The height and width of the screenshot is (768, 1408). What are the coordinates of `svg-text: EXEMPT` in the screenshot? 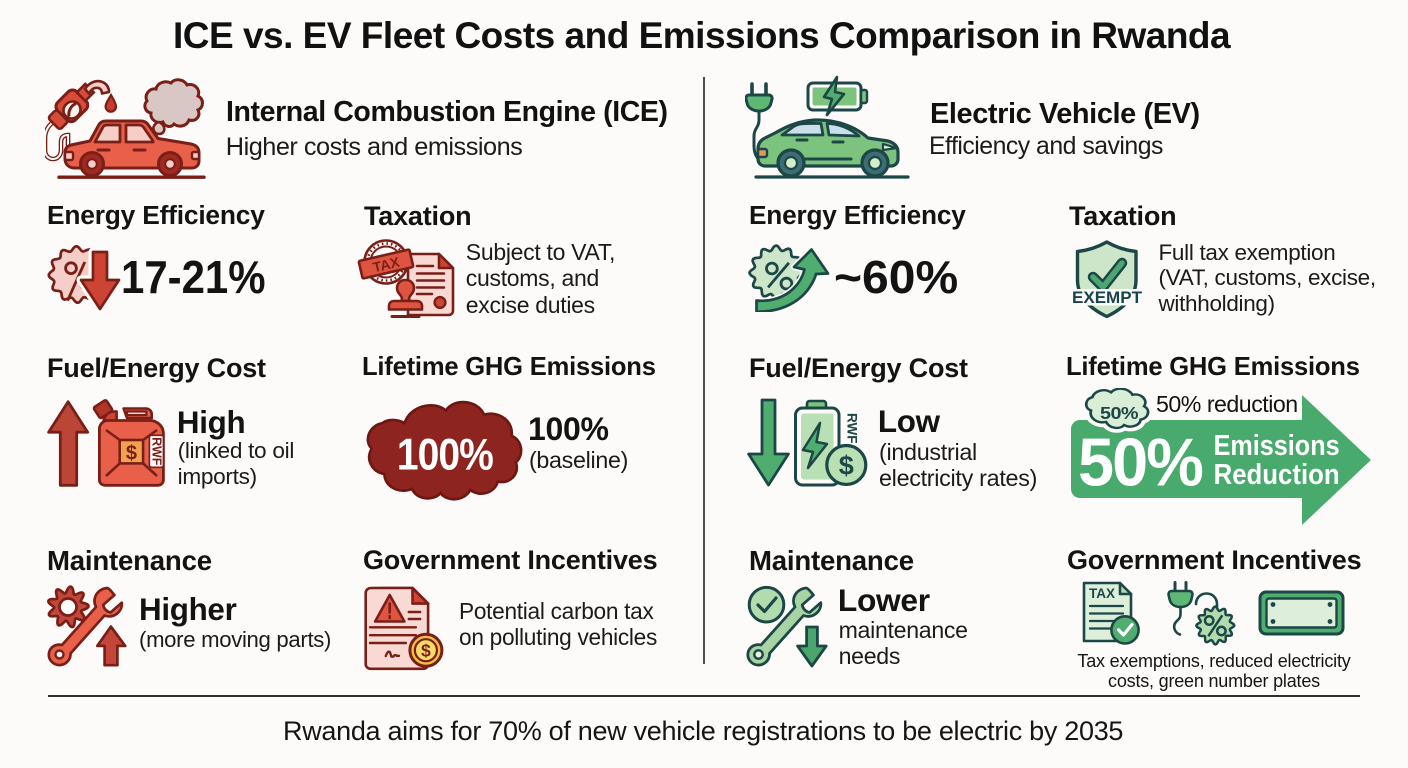 It's located at (1107, 298).